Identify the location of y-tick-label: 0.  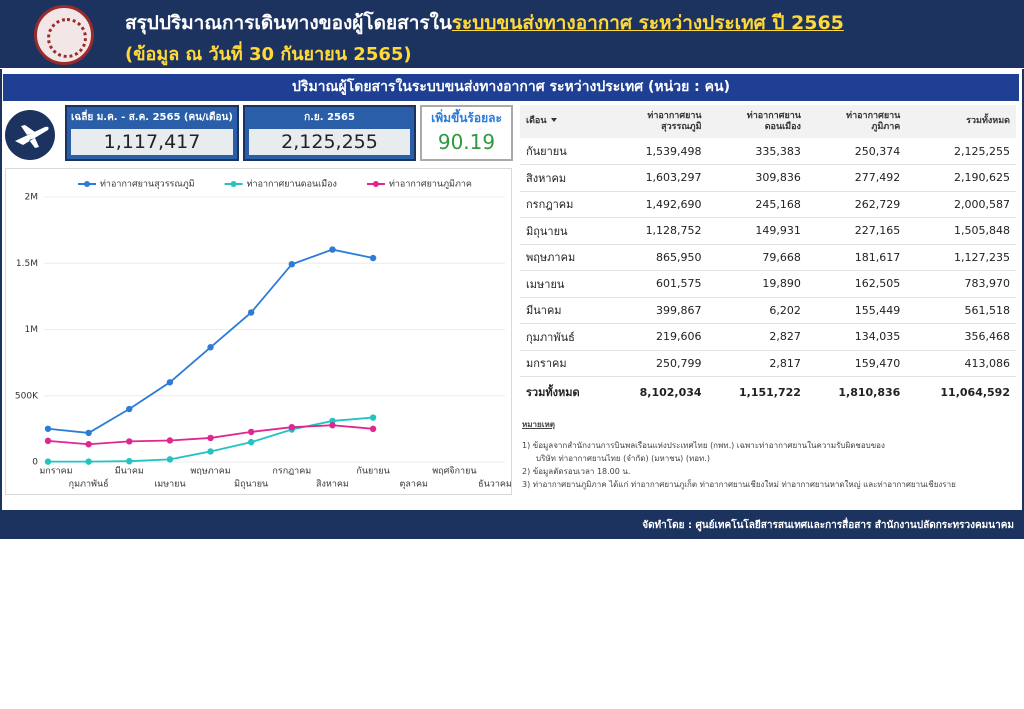
(35, 463).